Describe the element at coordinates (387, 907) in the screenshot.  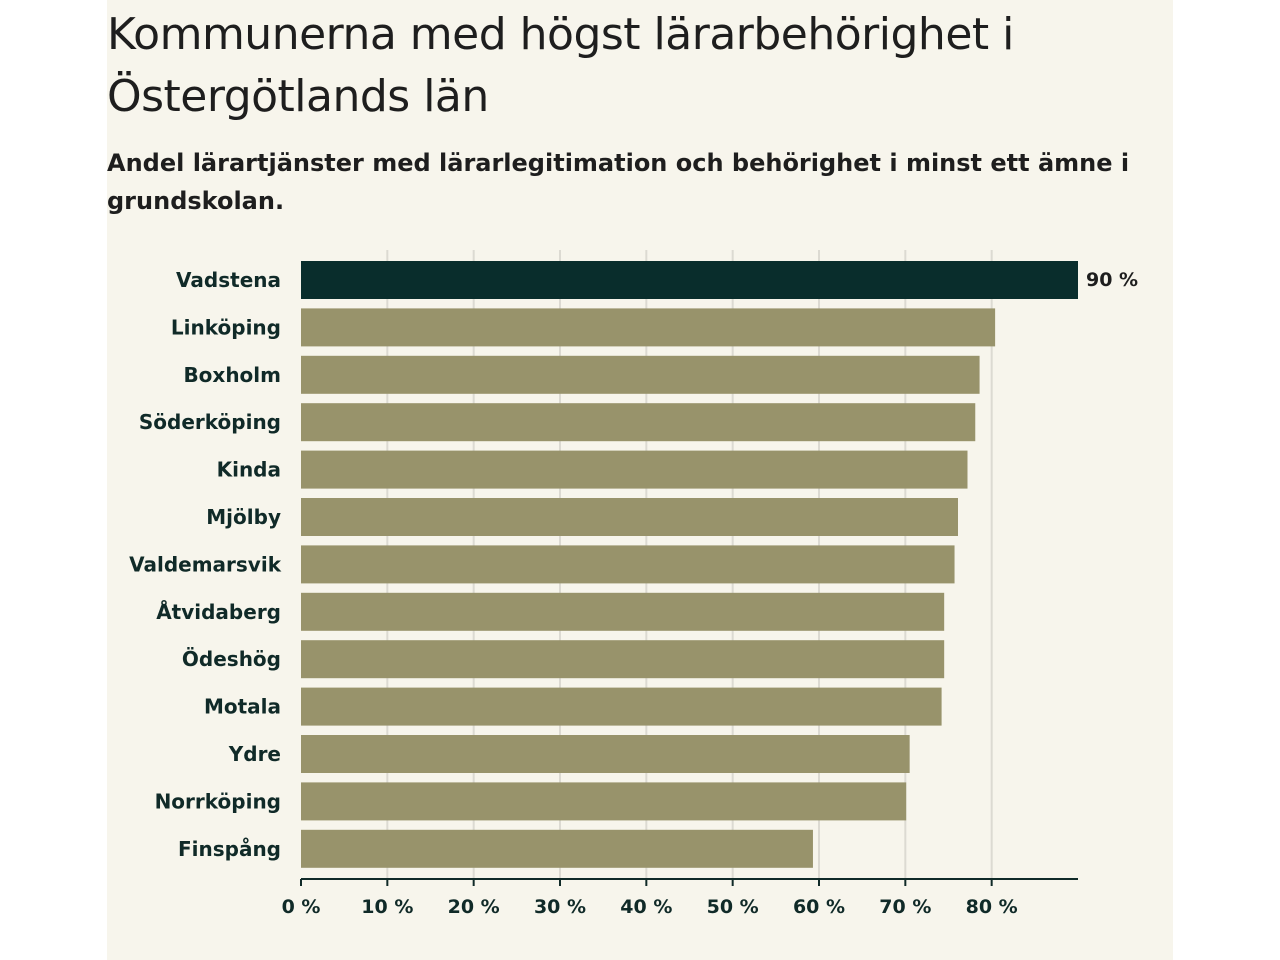
I see `x-tick-label: 10 %` at that location.